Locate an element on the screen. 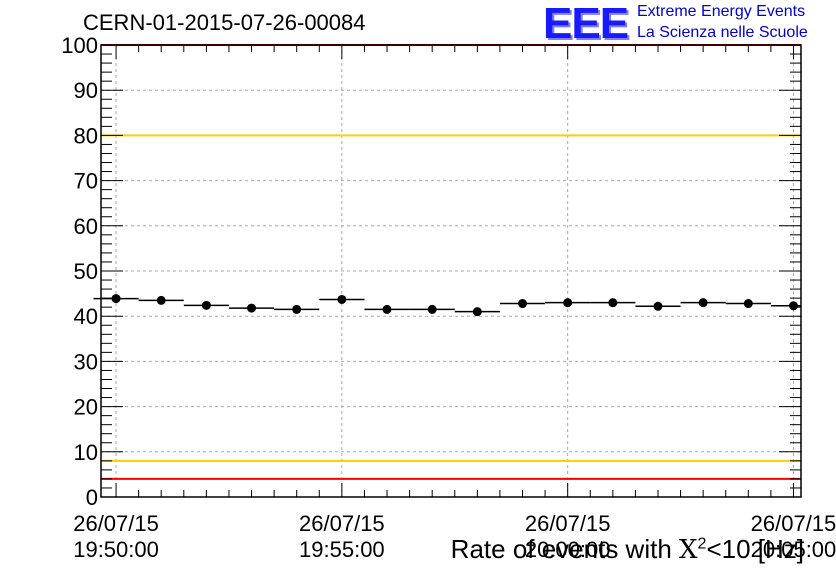 This screenshot has height=572, width=836. org-name-line1: Extreme Energy Events is located at coordinates (721, 11).